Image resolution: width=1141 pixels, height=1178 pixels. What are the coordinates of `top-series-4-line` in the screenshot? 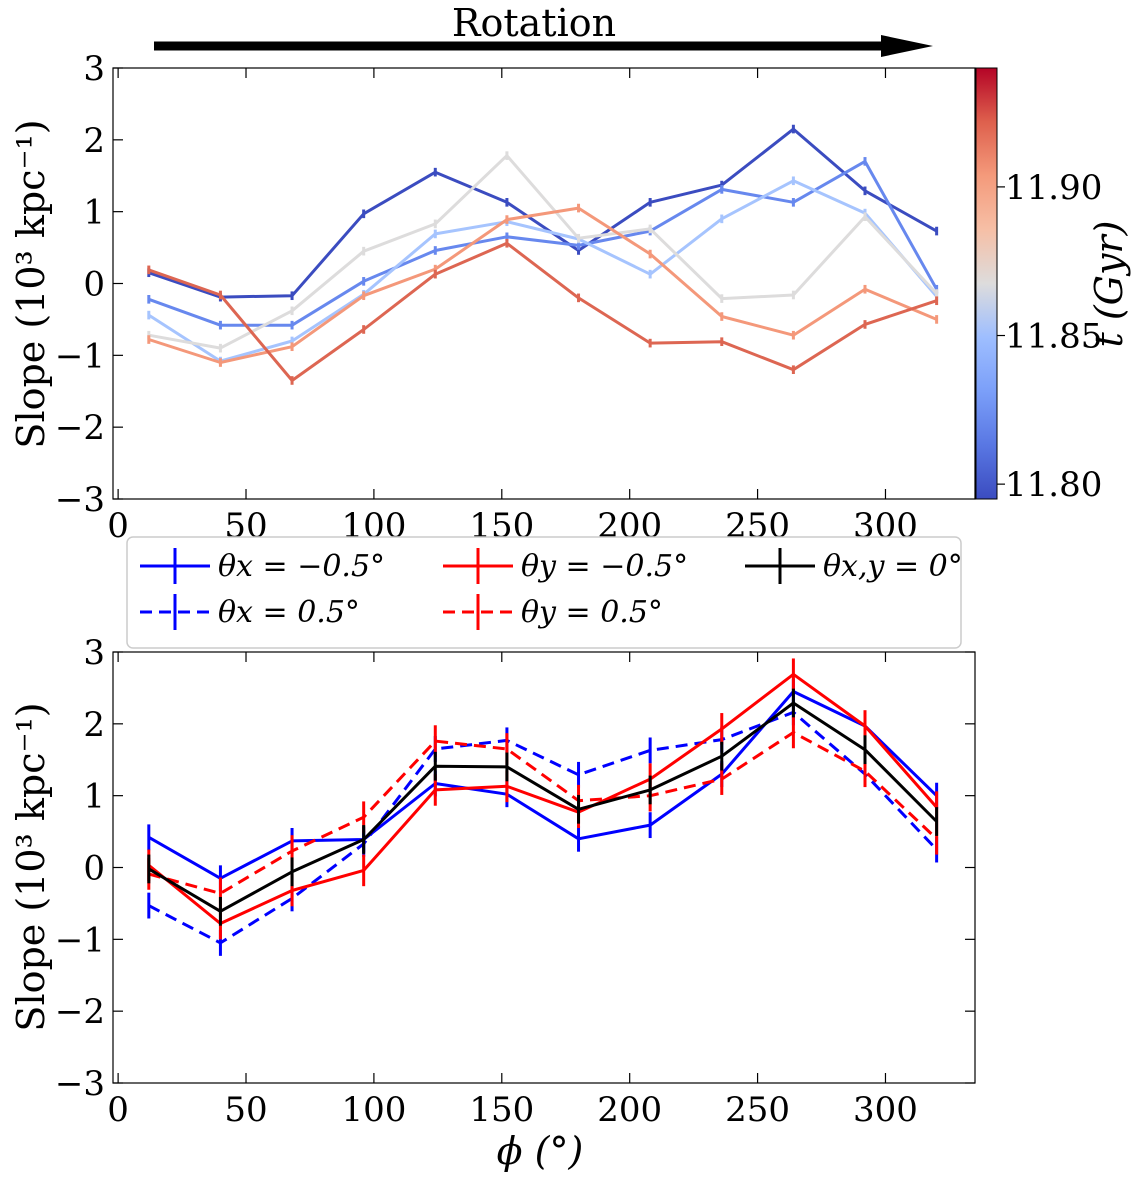 It's located at (543, 285).